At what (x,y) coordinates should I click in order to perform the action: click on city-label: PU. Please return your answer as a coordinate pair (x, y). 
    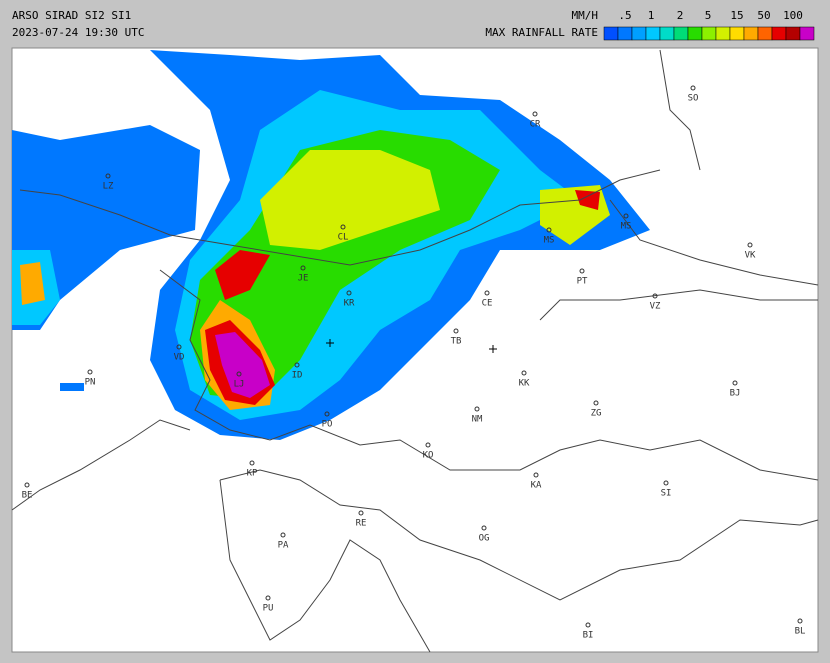
    Looking at the image, I should click on (268, 609).